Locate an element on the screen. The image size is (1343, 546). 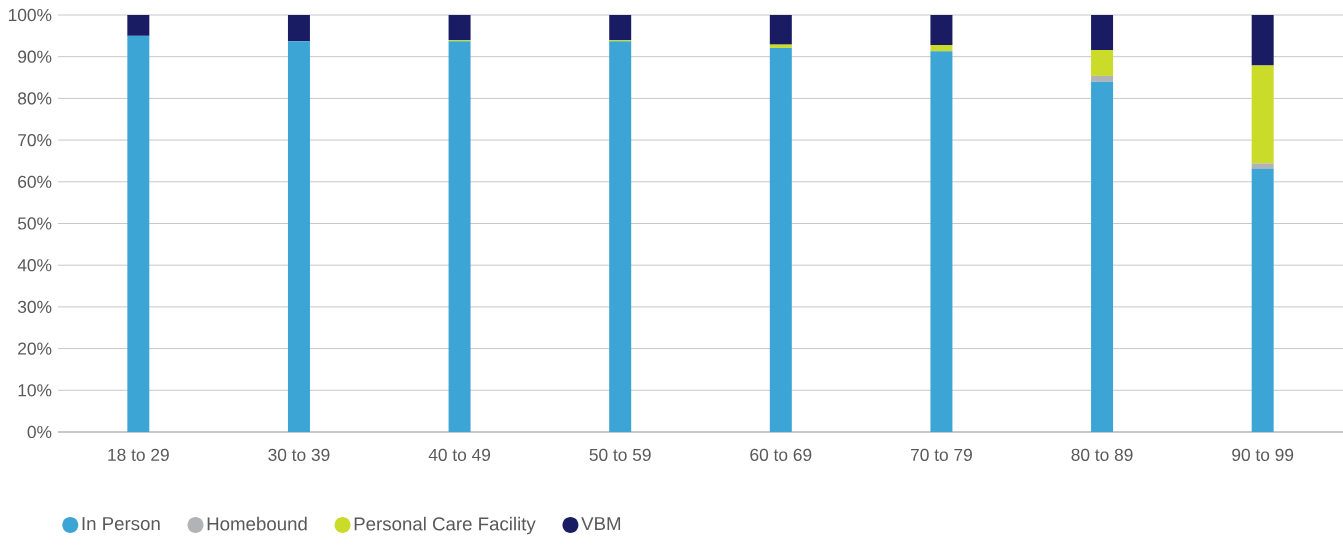
x-tick-label: 70 to 79 is located at coordinates (941, 454).